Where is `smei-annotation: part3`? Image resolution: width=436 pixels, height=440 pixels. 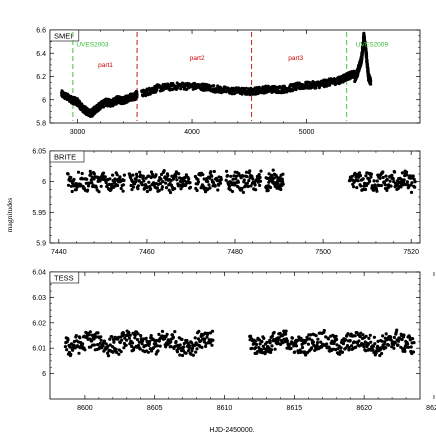 smei-annotation: part3 is located at coordinates (295, 58).